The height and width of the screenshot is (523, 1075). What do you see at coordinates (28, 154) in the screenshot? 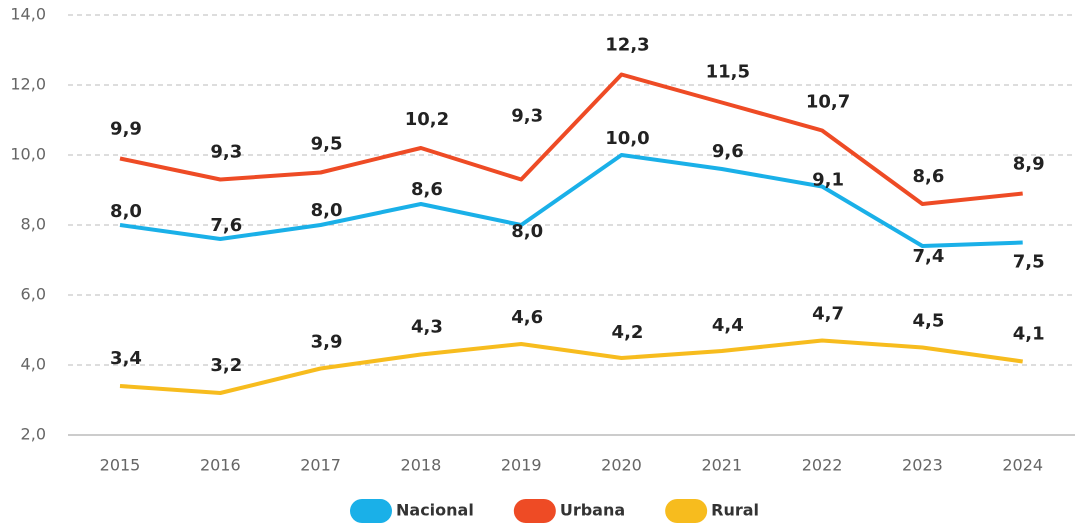
I see `y-tick-label: 10,0` at bounding box center [28, 154].